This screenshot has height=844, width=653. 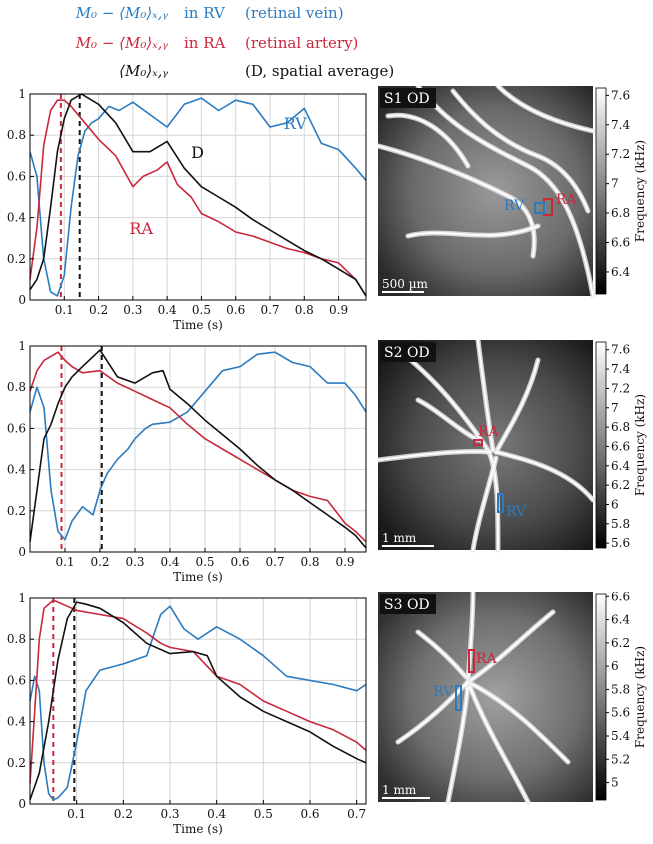 What do you see at coordinates (143, 71) in the screenshot?
I see `legend-formula: ⟨M₀⟩ₓ,ᵧ` at bounding box center [143, 71].